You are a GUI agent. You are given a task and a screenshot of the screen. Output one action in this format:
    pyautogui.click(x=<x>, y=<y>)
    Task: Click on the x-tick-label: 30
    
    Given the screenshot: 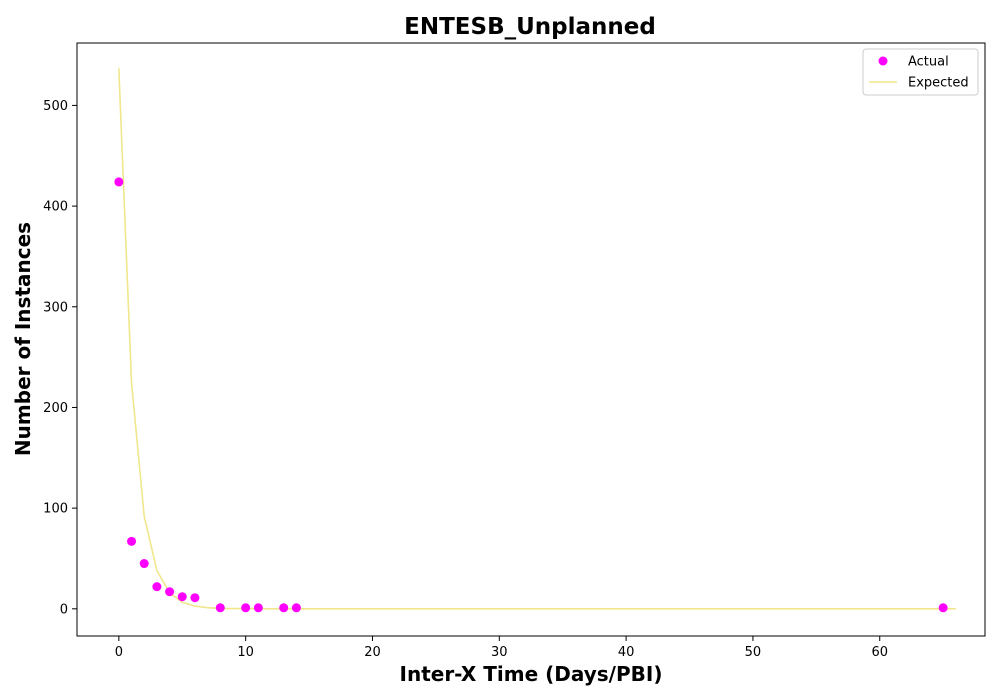 What is the action you would take?
    pyautogui.click(x=499, y=652)
    